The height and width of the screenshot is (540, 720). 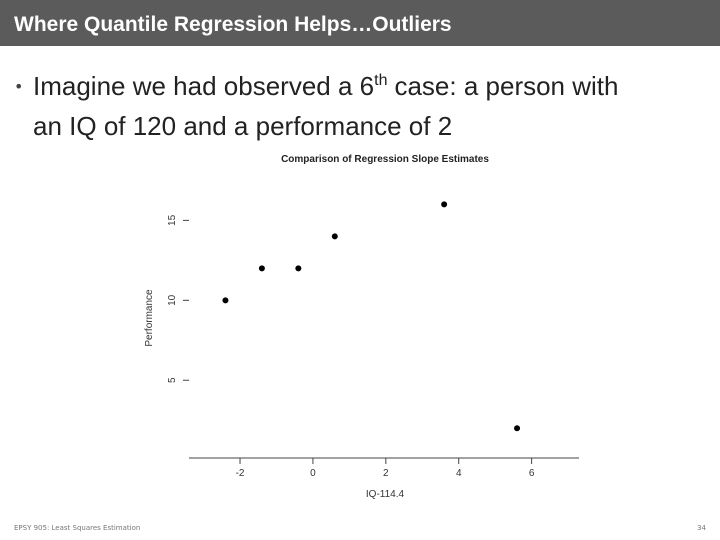 What do you see at coordinates (172, 220) in the screenshot?
I see `y-tick-label: 15` at bounding box center [172, 220].